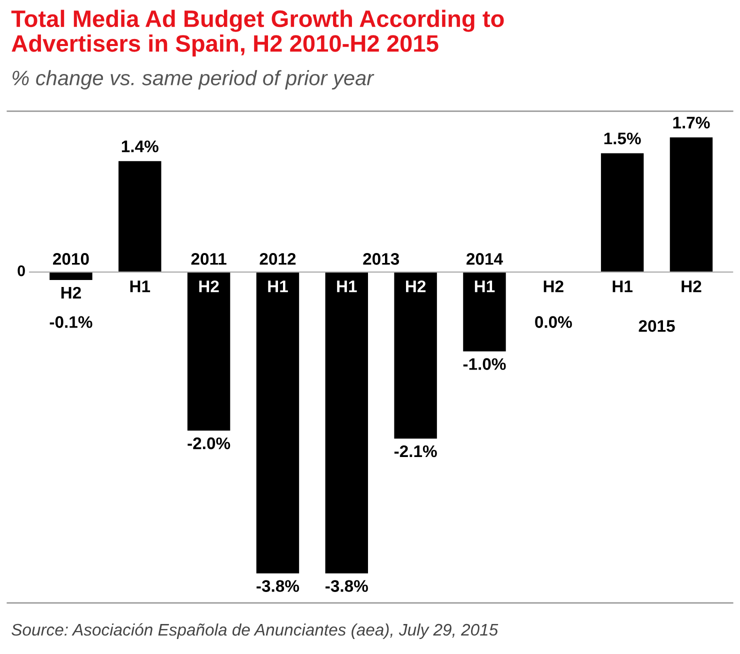 The height and width of the screenshot is (654, 740). I want to click on chart-title: Total Media Ad Budget Growth According to Advertisers in Spain, H2 2010-H2 2015, so click(257, 33).